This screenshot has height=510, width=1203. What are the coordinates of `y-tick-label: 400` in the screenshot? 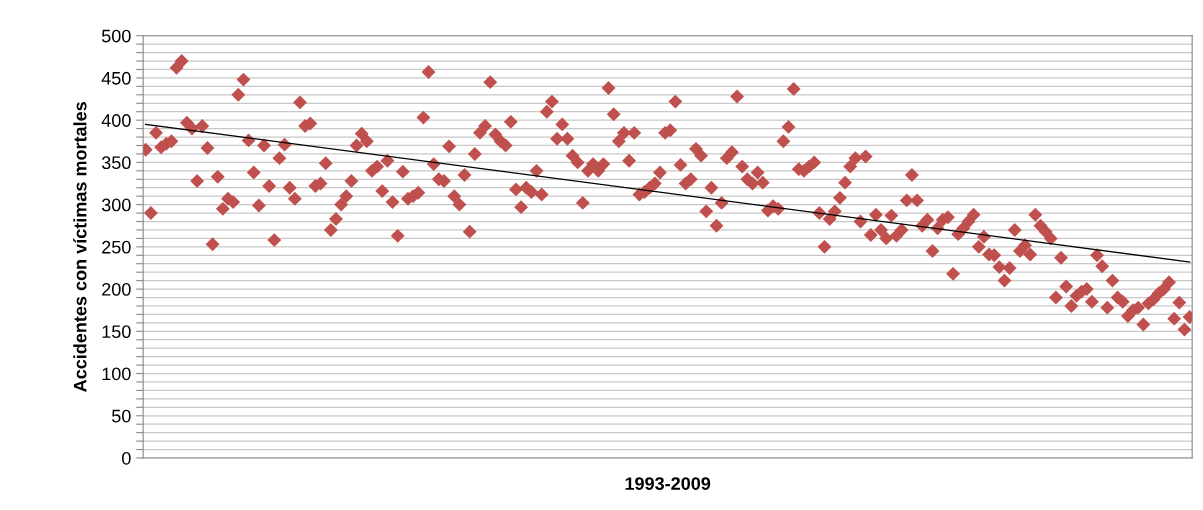 It's located at (116, 120).